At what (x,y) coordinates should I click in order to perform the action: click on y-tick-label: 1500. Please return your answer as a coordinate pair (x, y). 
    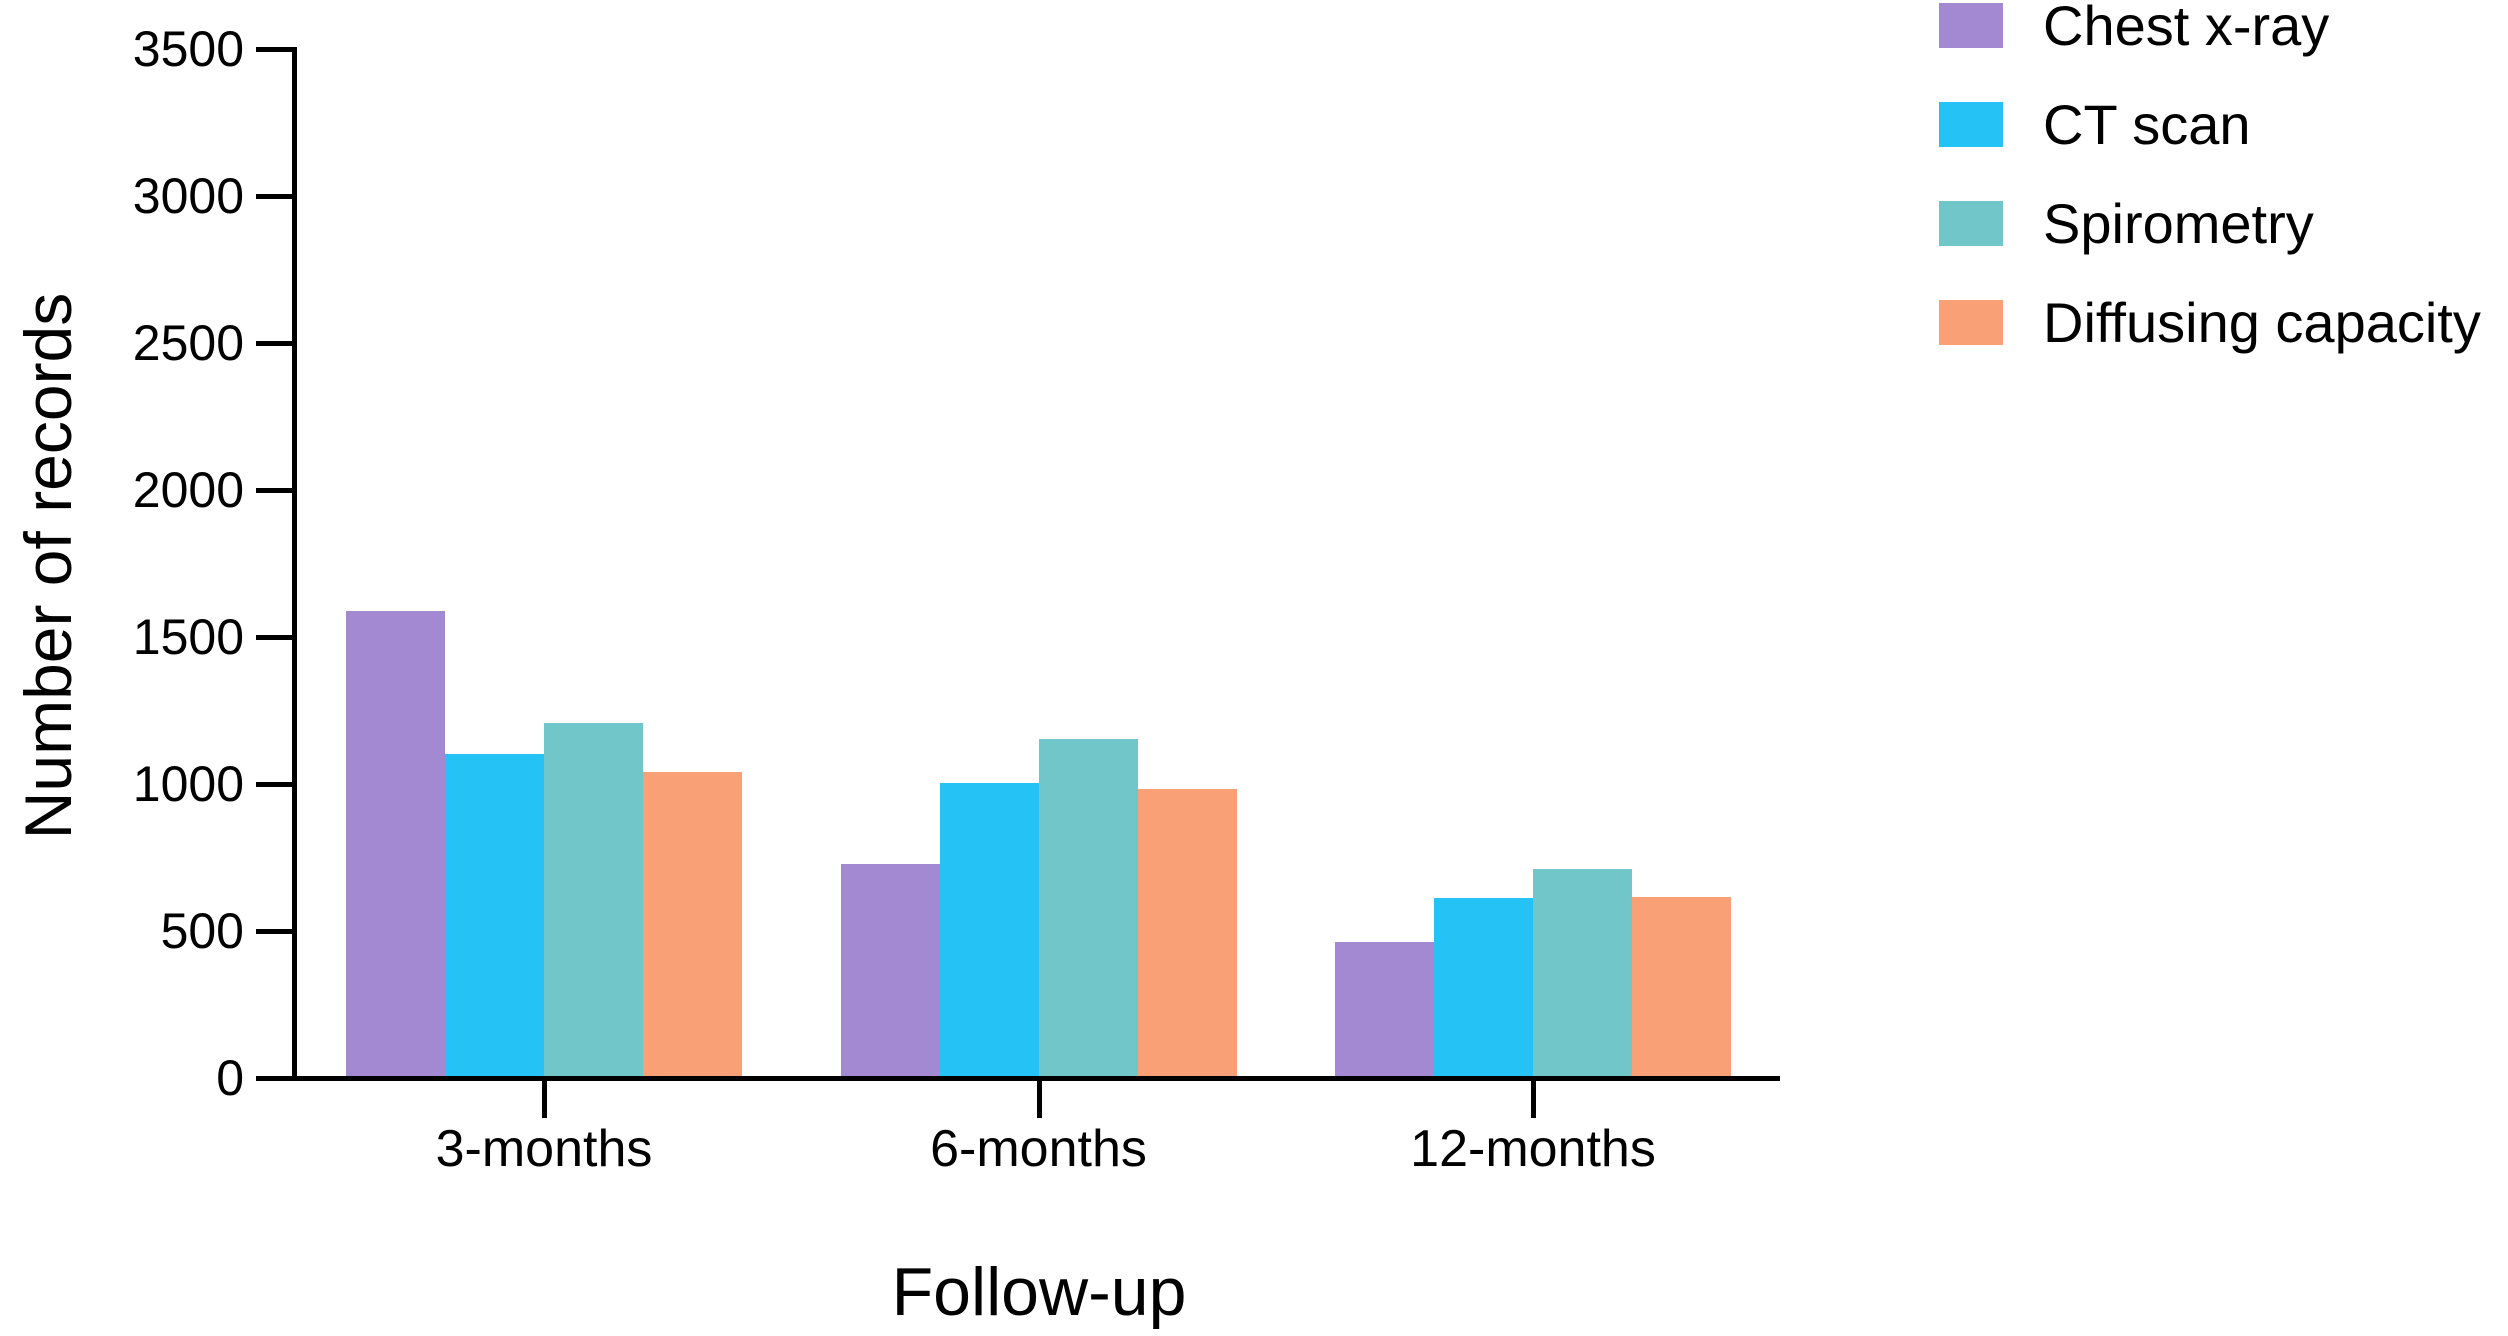
    Looking at the image, I should click on (188, 637).